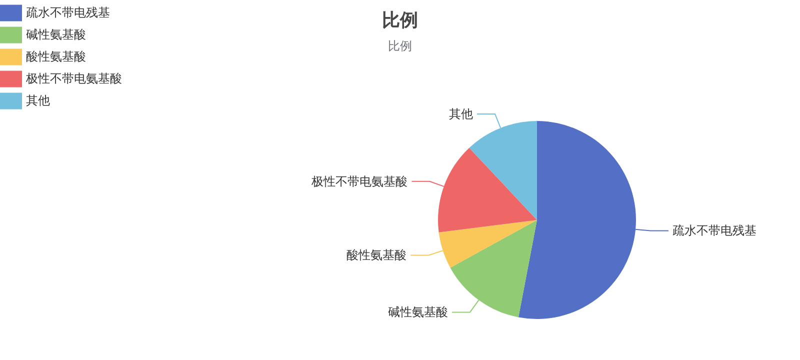 Image resolution: width=800 pixels, height=360 pixels. What do you see at coordinates (56, 34) in the screenshot?
I see `legend-label: 碱性氨基酸` at bounding box center [56, 34].